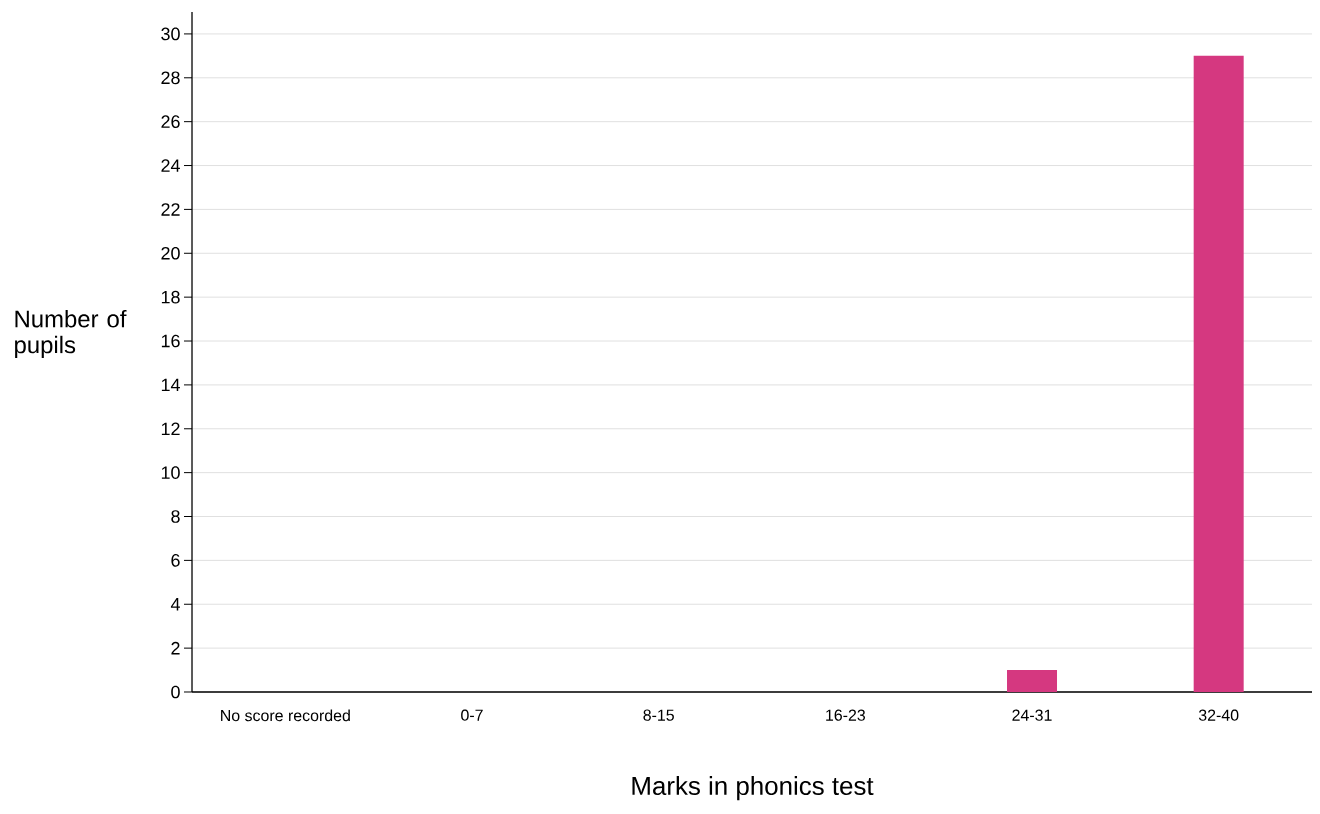  I want to click on y-tick-label: 4, so click(175, 604).